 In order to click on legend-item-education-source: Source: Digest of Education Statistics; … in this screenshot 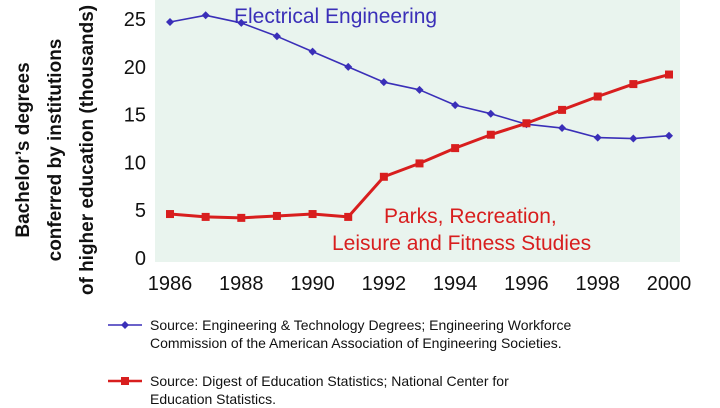, I will do `click(414, 390)`.